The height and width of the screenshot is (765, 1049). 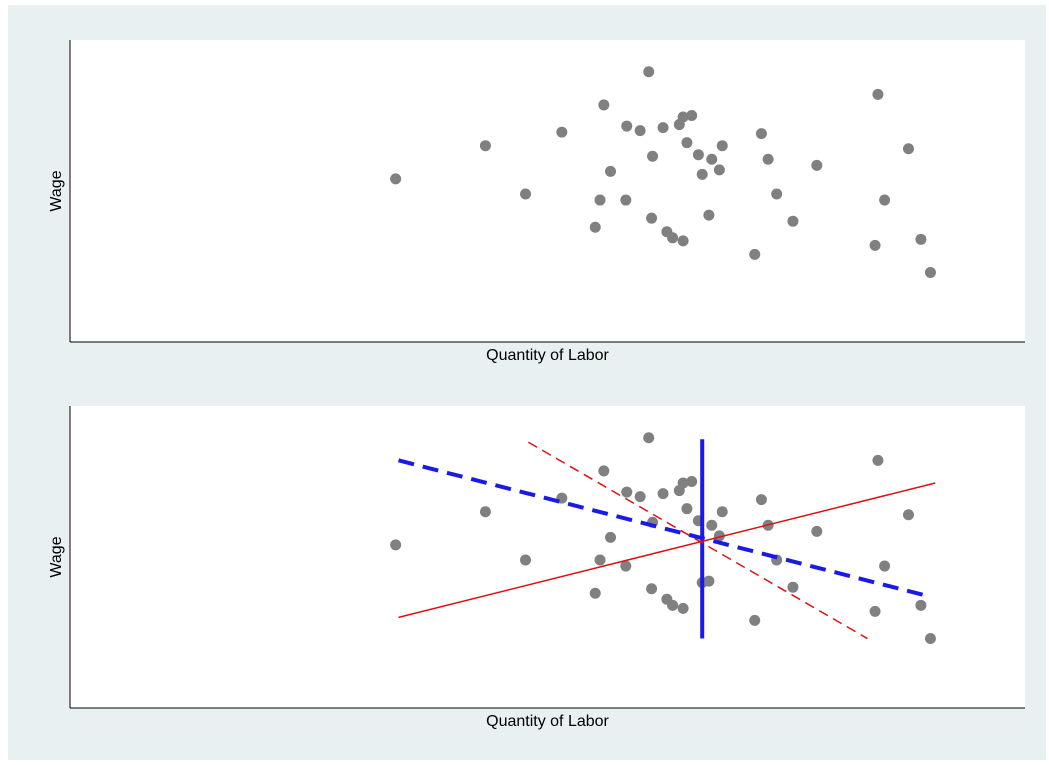 I want to click on curve-dashed-thick, so click(x=661, y=527).